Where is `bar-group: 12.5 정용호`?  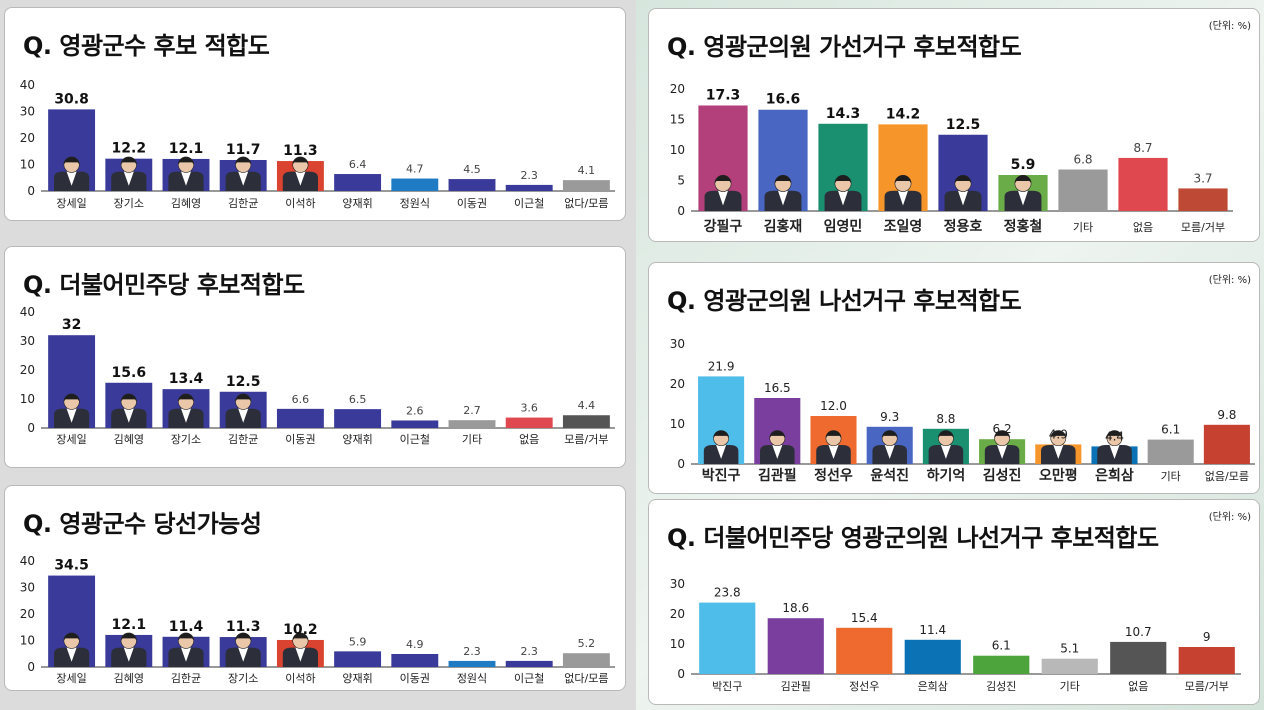 bar-group: 12.5 정용호 is located at coordinates (963, 176).